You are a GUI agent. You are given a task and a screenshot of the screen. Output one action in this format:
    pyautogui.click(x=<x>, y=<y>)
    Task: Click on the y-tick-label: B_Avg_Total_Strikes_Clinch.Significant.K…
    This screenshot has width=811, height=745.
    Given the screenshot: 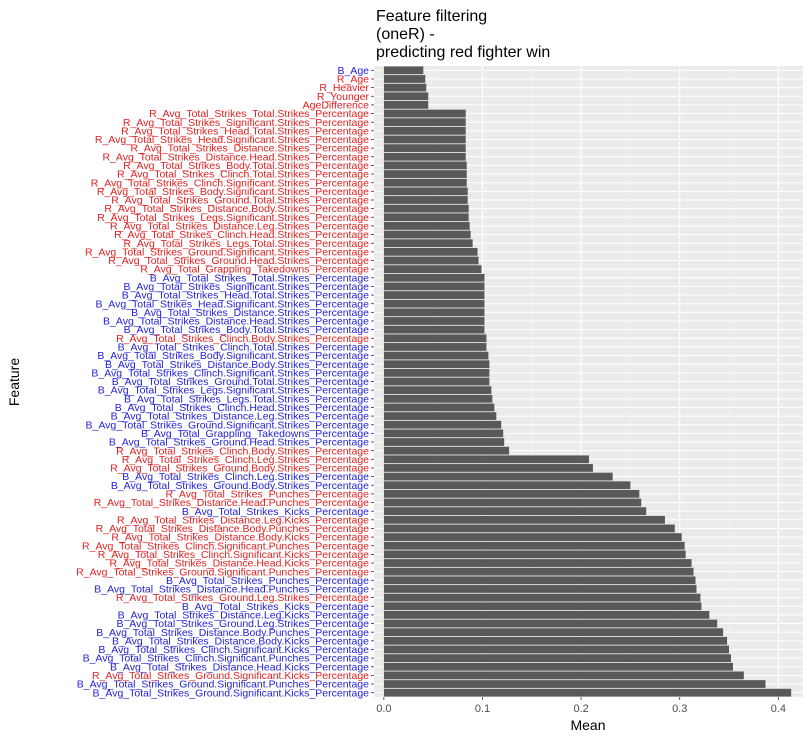 What is the action you would take?
    pyautogui.click(x=233, y=650)
    